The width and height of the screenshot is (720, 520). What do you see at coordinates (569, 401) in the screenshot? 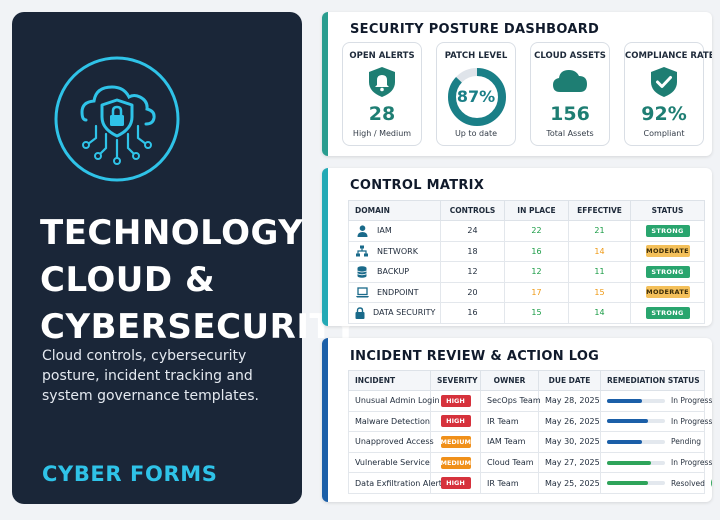
I see `due-date-cell: May 28, 2025` at bounding box center [569, 401].